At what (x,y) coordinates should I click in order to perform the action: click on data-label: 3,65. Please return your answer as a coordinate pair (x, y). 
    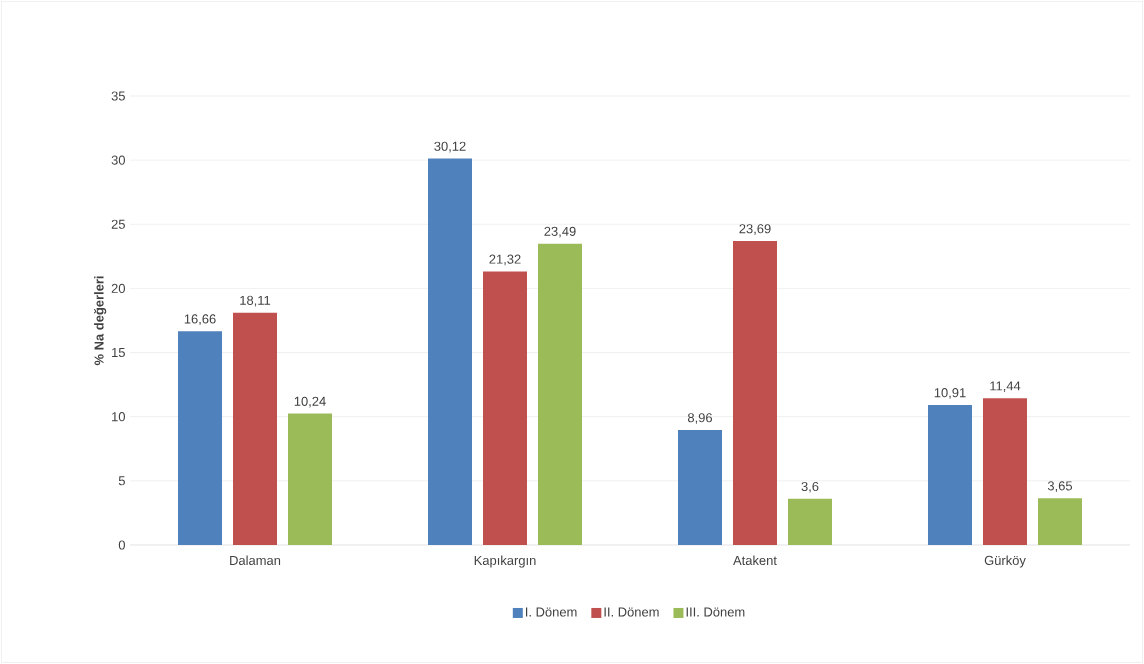
    Looking at the image, I should click on (1060, 486).